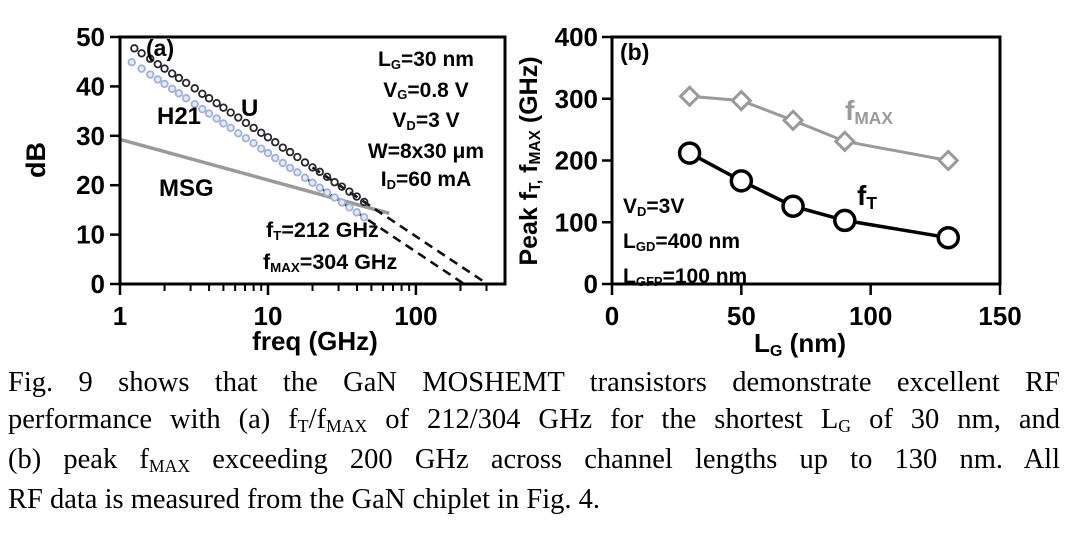  Describe the element at coordinates (603, 419) in the screenshot. I see `text-segment: of 212/304 GHz for the shortest L` at that location.